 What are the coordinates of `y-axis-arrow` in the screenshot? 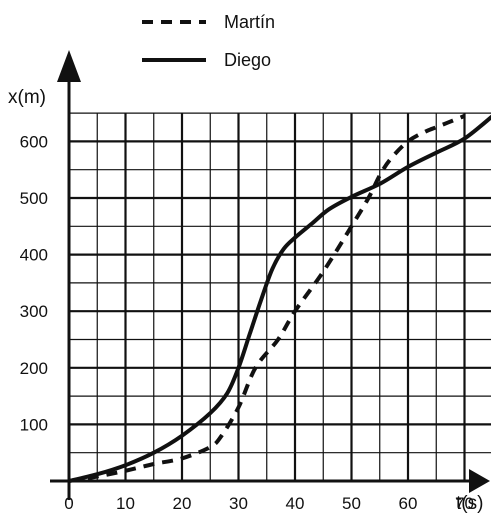 It's located at (69, 66).